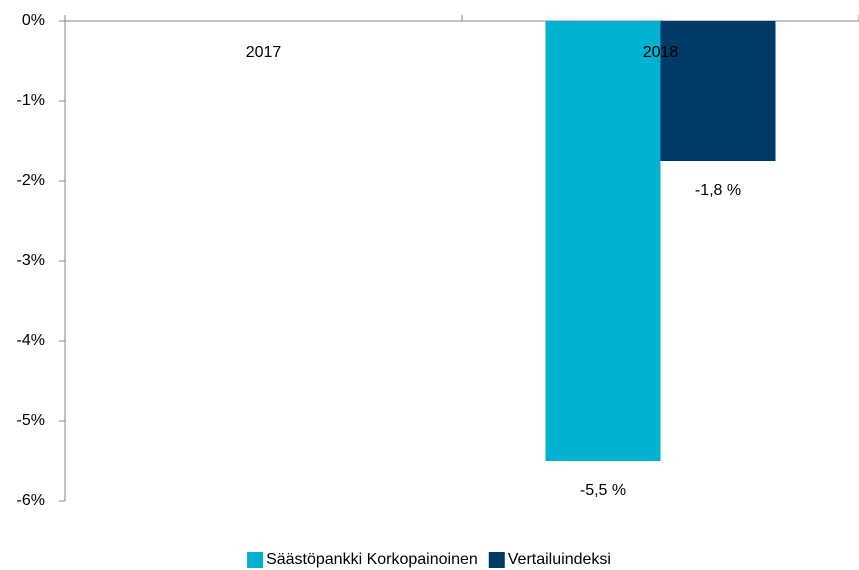  What do you see at coordinates (559, 559) in the screenshot?
I see `legend-label: Vertailuindeksi` at bounding box center [559, 559].